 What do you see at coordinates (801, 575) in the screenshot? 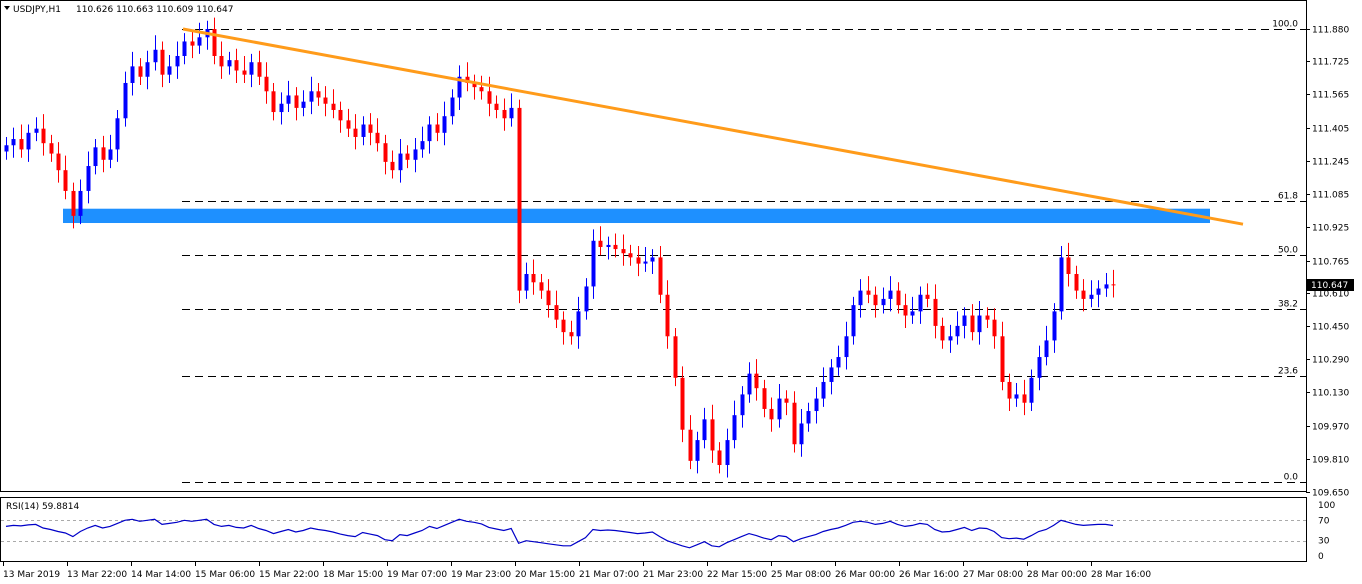
I see `time-tick-label: 25 Mar 08:00` at bounding box center [801, 575].